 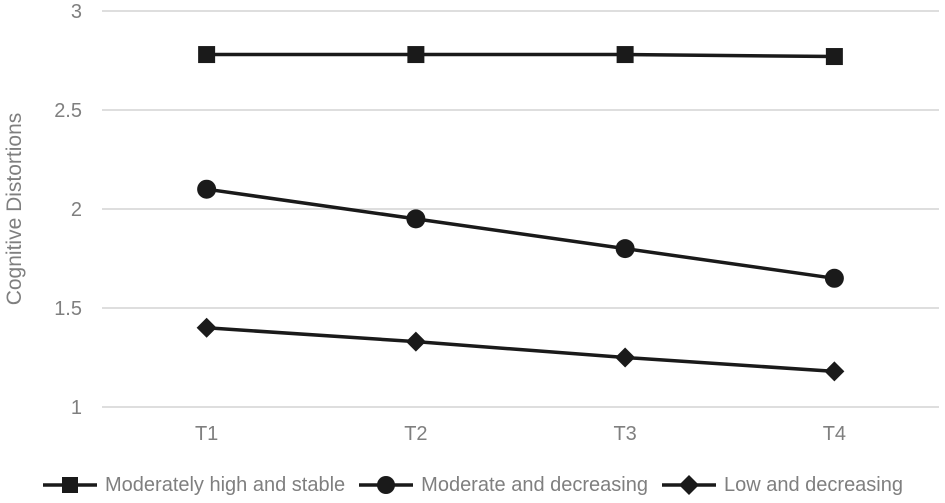 I want to click on legend-item-moderate-and-decreasing: Moderate and decreasing, so click(x=503, y=485).